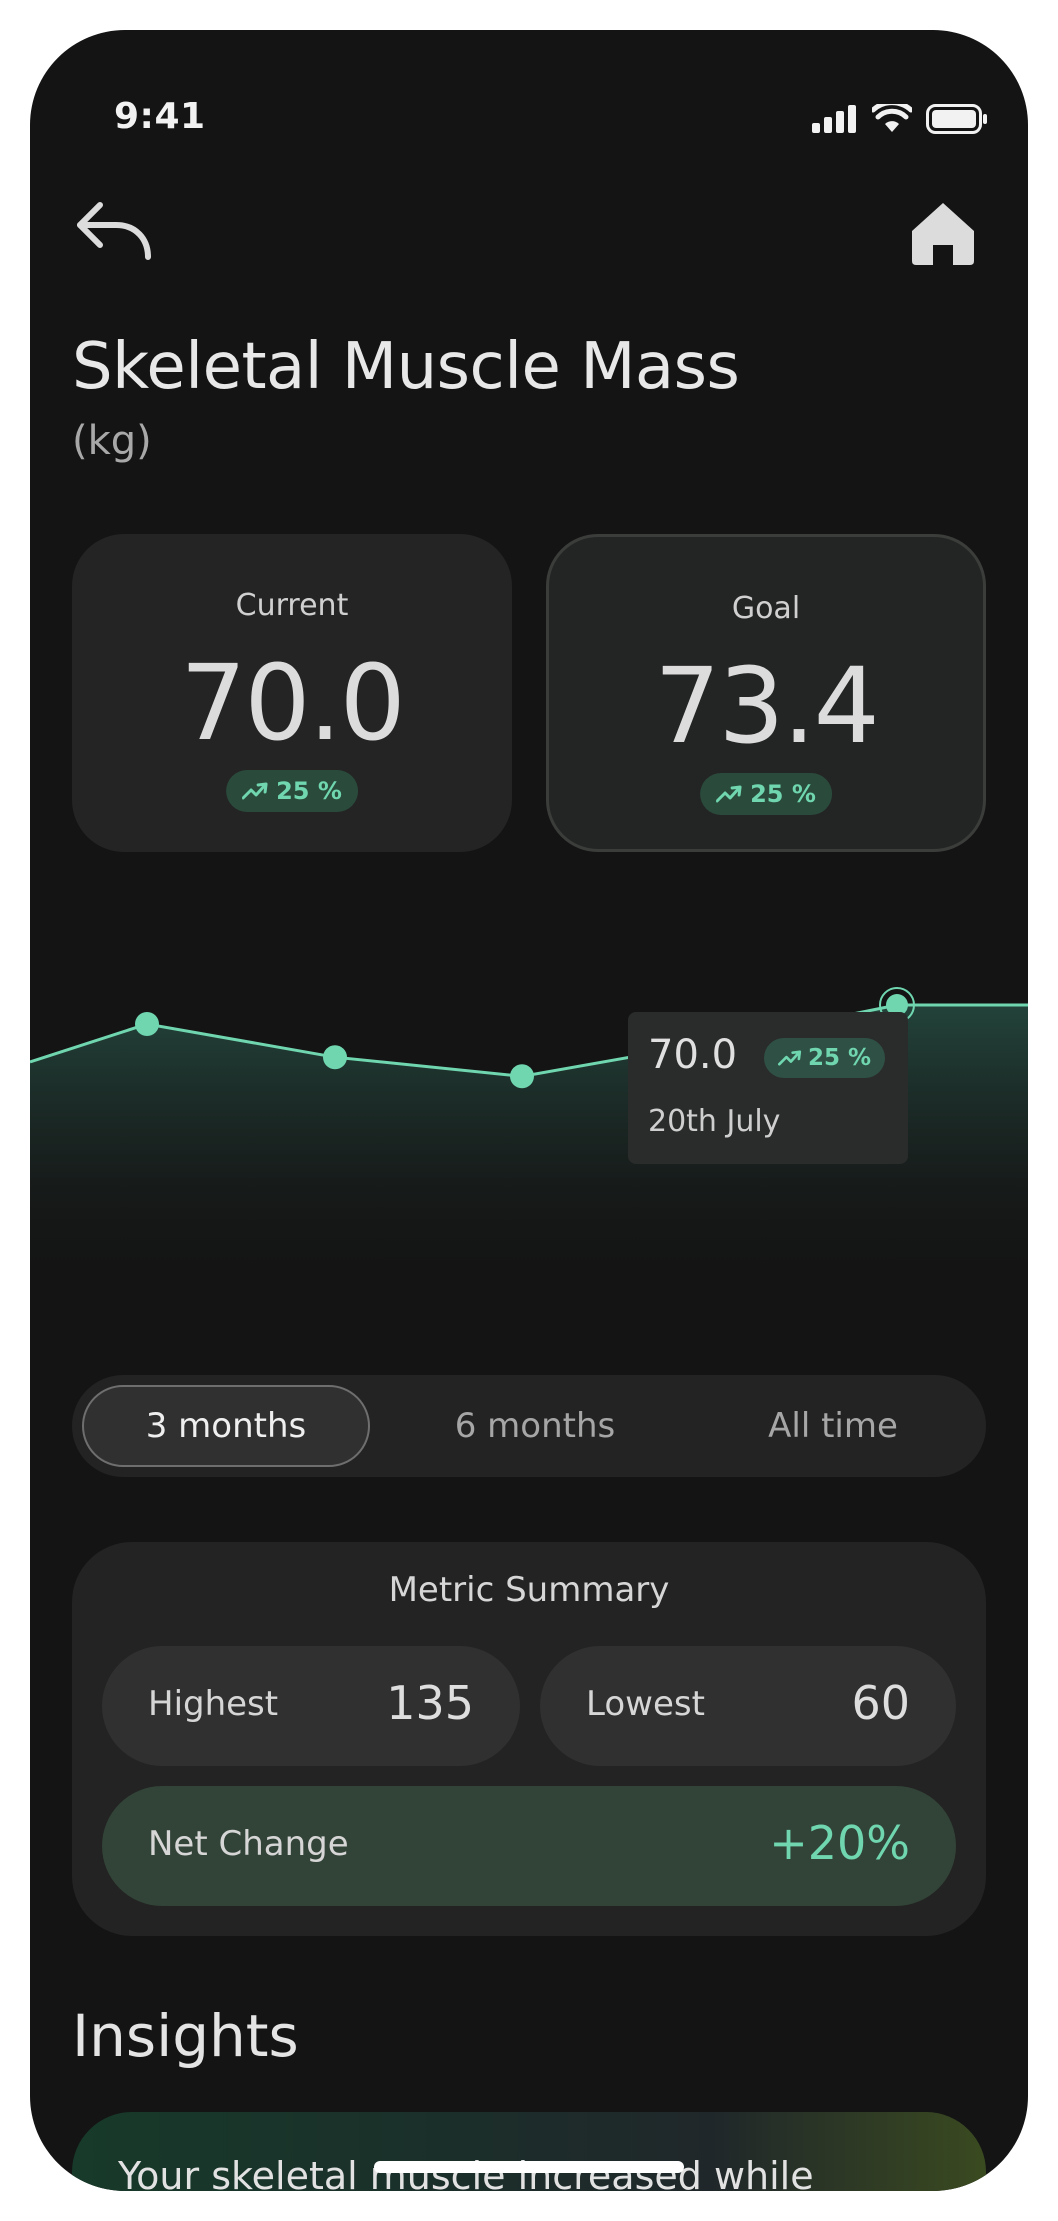  I want to click on current-change-badge: 25 %, so click(292, 791).